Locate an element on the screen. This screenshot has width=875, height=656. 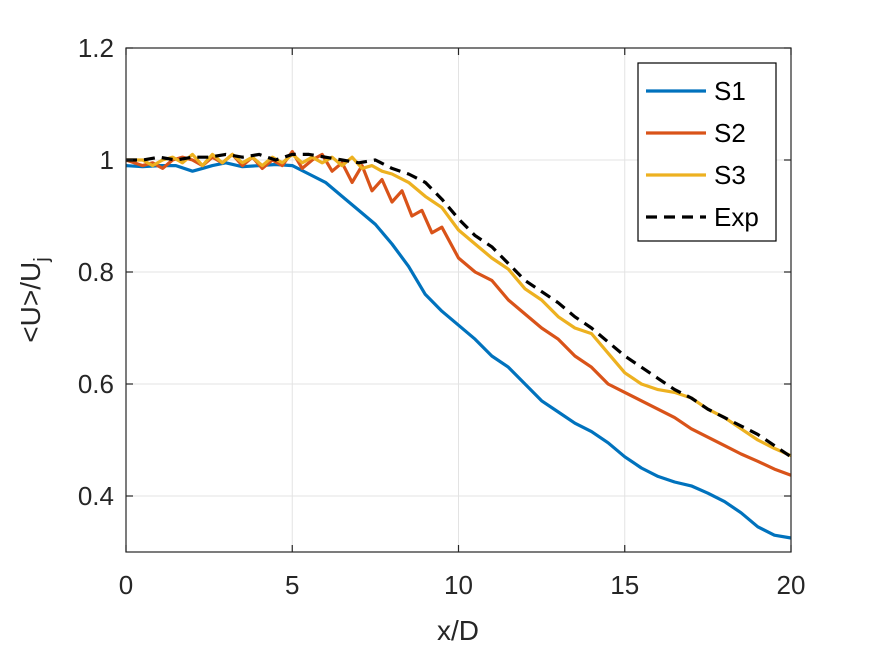
y-tick-label: 0.6 is located at coordinates (96, 384).